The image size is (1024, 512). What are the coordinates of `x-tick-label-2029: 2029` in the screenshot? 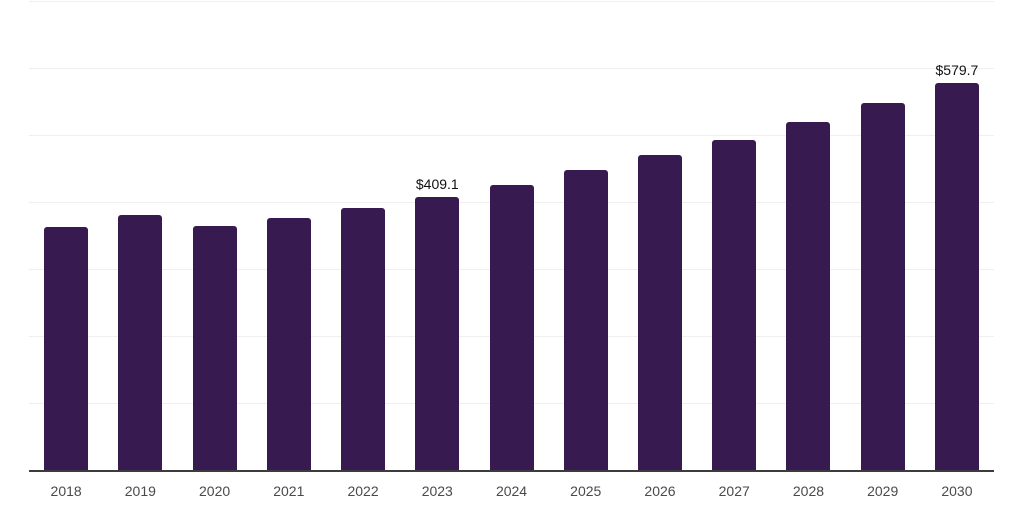 It's located at (883, 491).